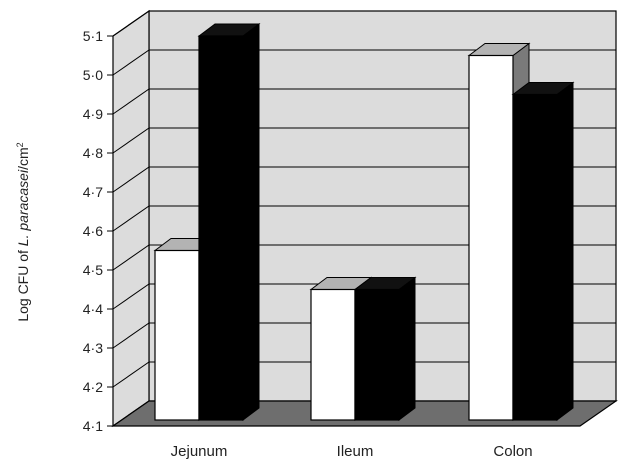 The width and height of the screenshot is (618, 464). I want to click on y-tick-labels: 4·1 4·2 4·3 4·4 4·5 4·6 4·7 4·8 4·9 5·0 5·1, so click(93, 231).